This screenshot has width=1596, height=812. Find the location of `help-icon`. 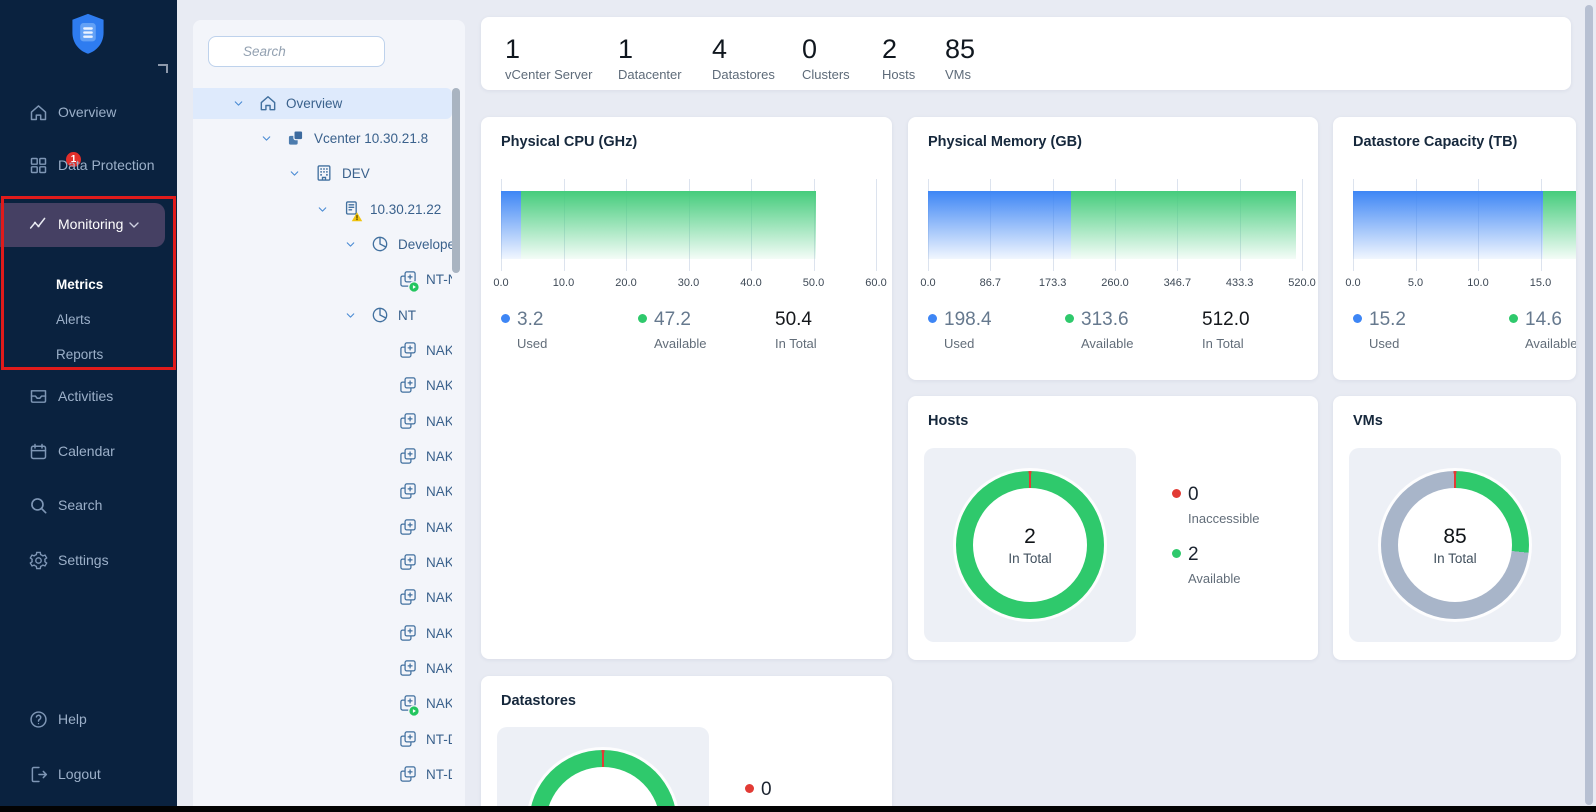

help-icon is located at coordinates (38, 719).